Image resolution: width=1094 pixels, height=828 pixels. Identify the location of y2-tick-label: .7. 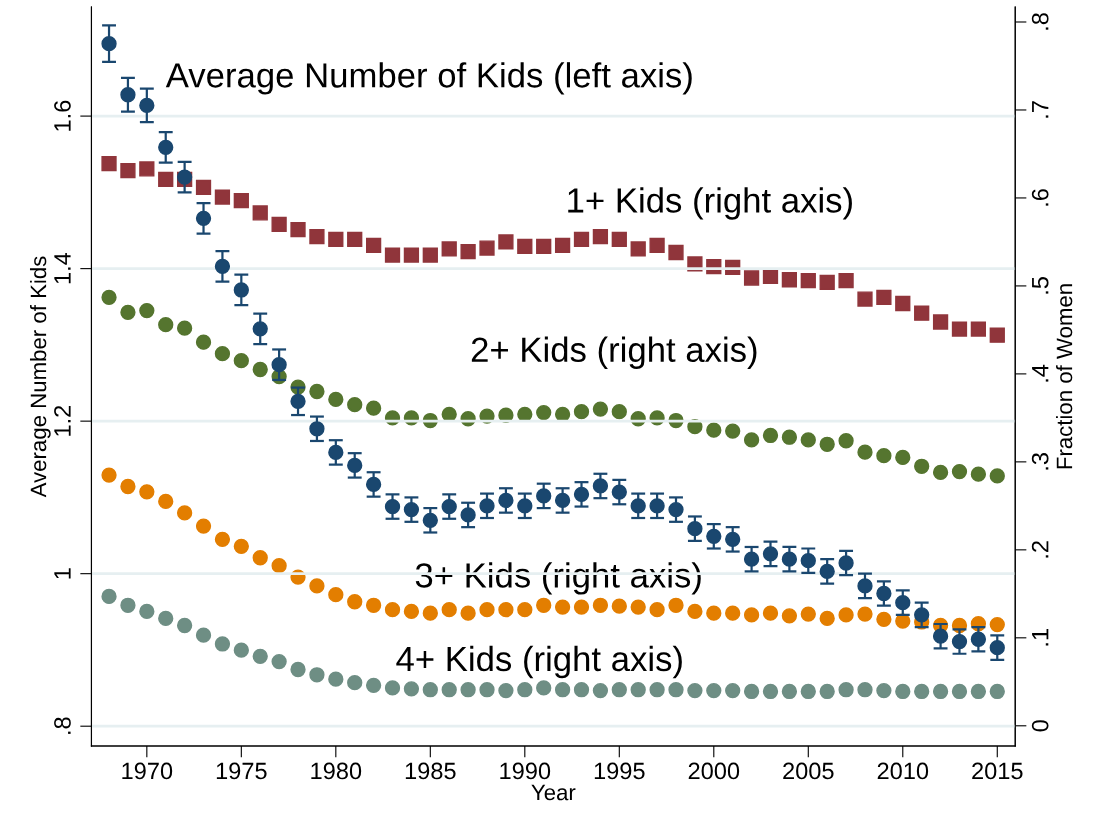
(1040, 109).